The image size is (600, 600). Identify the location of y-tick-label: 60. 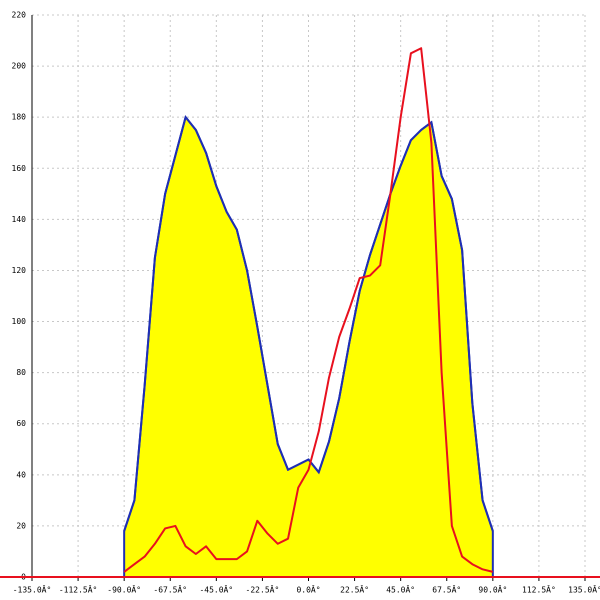
(21, 423).